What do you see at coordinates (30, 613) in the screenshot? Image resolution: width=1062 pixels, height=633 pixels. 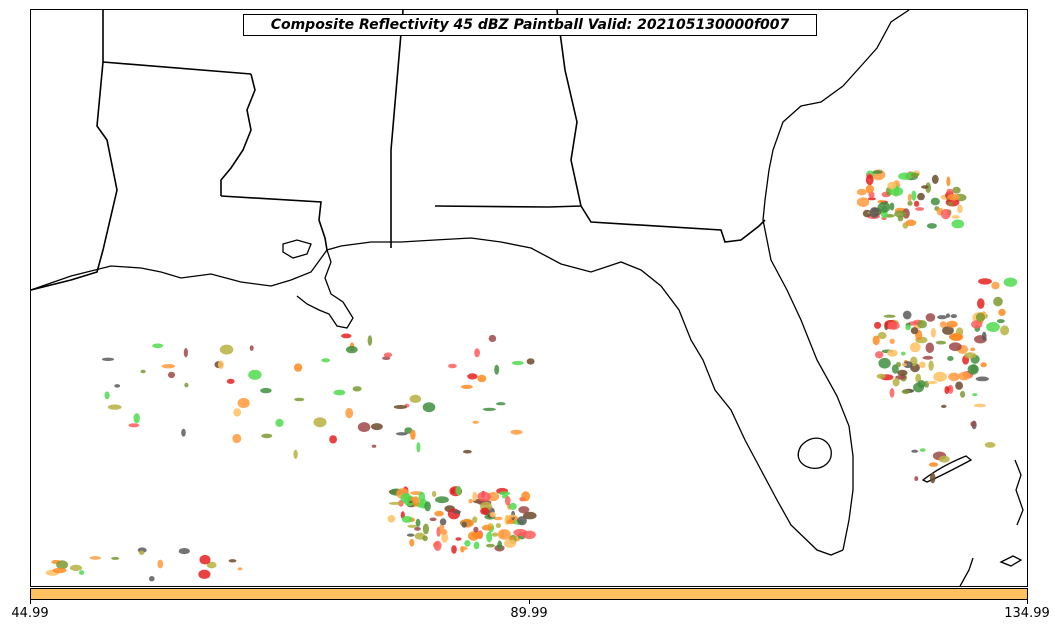 I see `colorbar-tick-min: 44.99` at bounding box center [30, 613].